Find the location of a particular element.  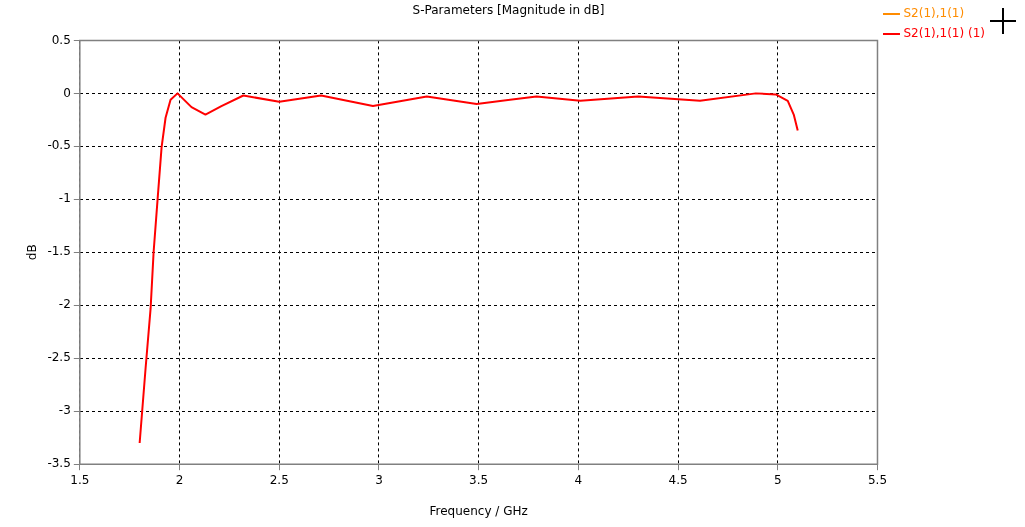

y-tick-label: 0.5 is located at coordinates (61, 39).